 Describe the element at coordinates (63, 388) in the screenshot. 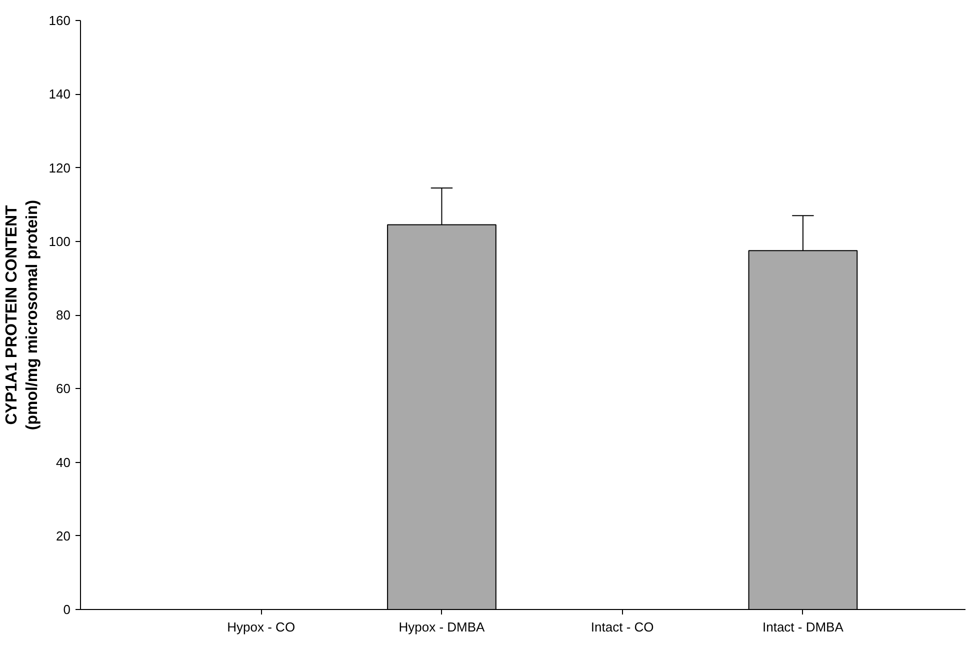

I see `y-tick-label: 60` at that location.